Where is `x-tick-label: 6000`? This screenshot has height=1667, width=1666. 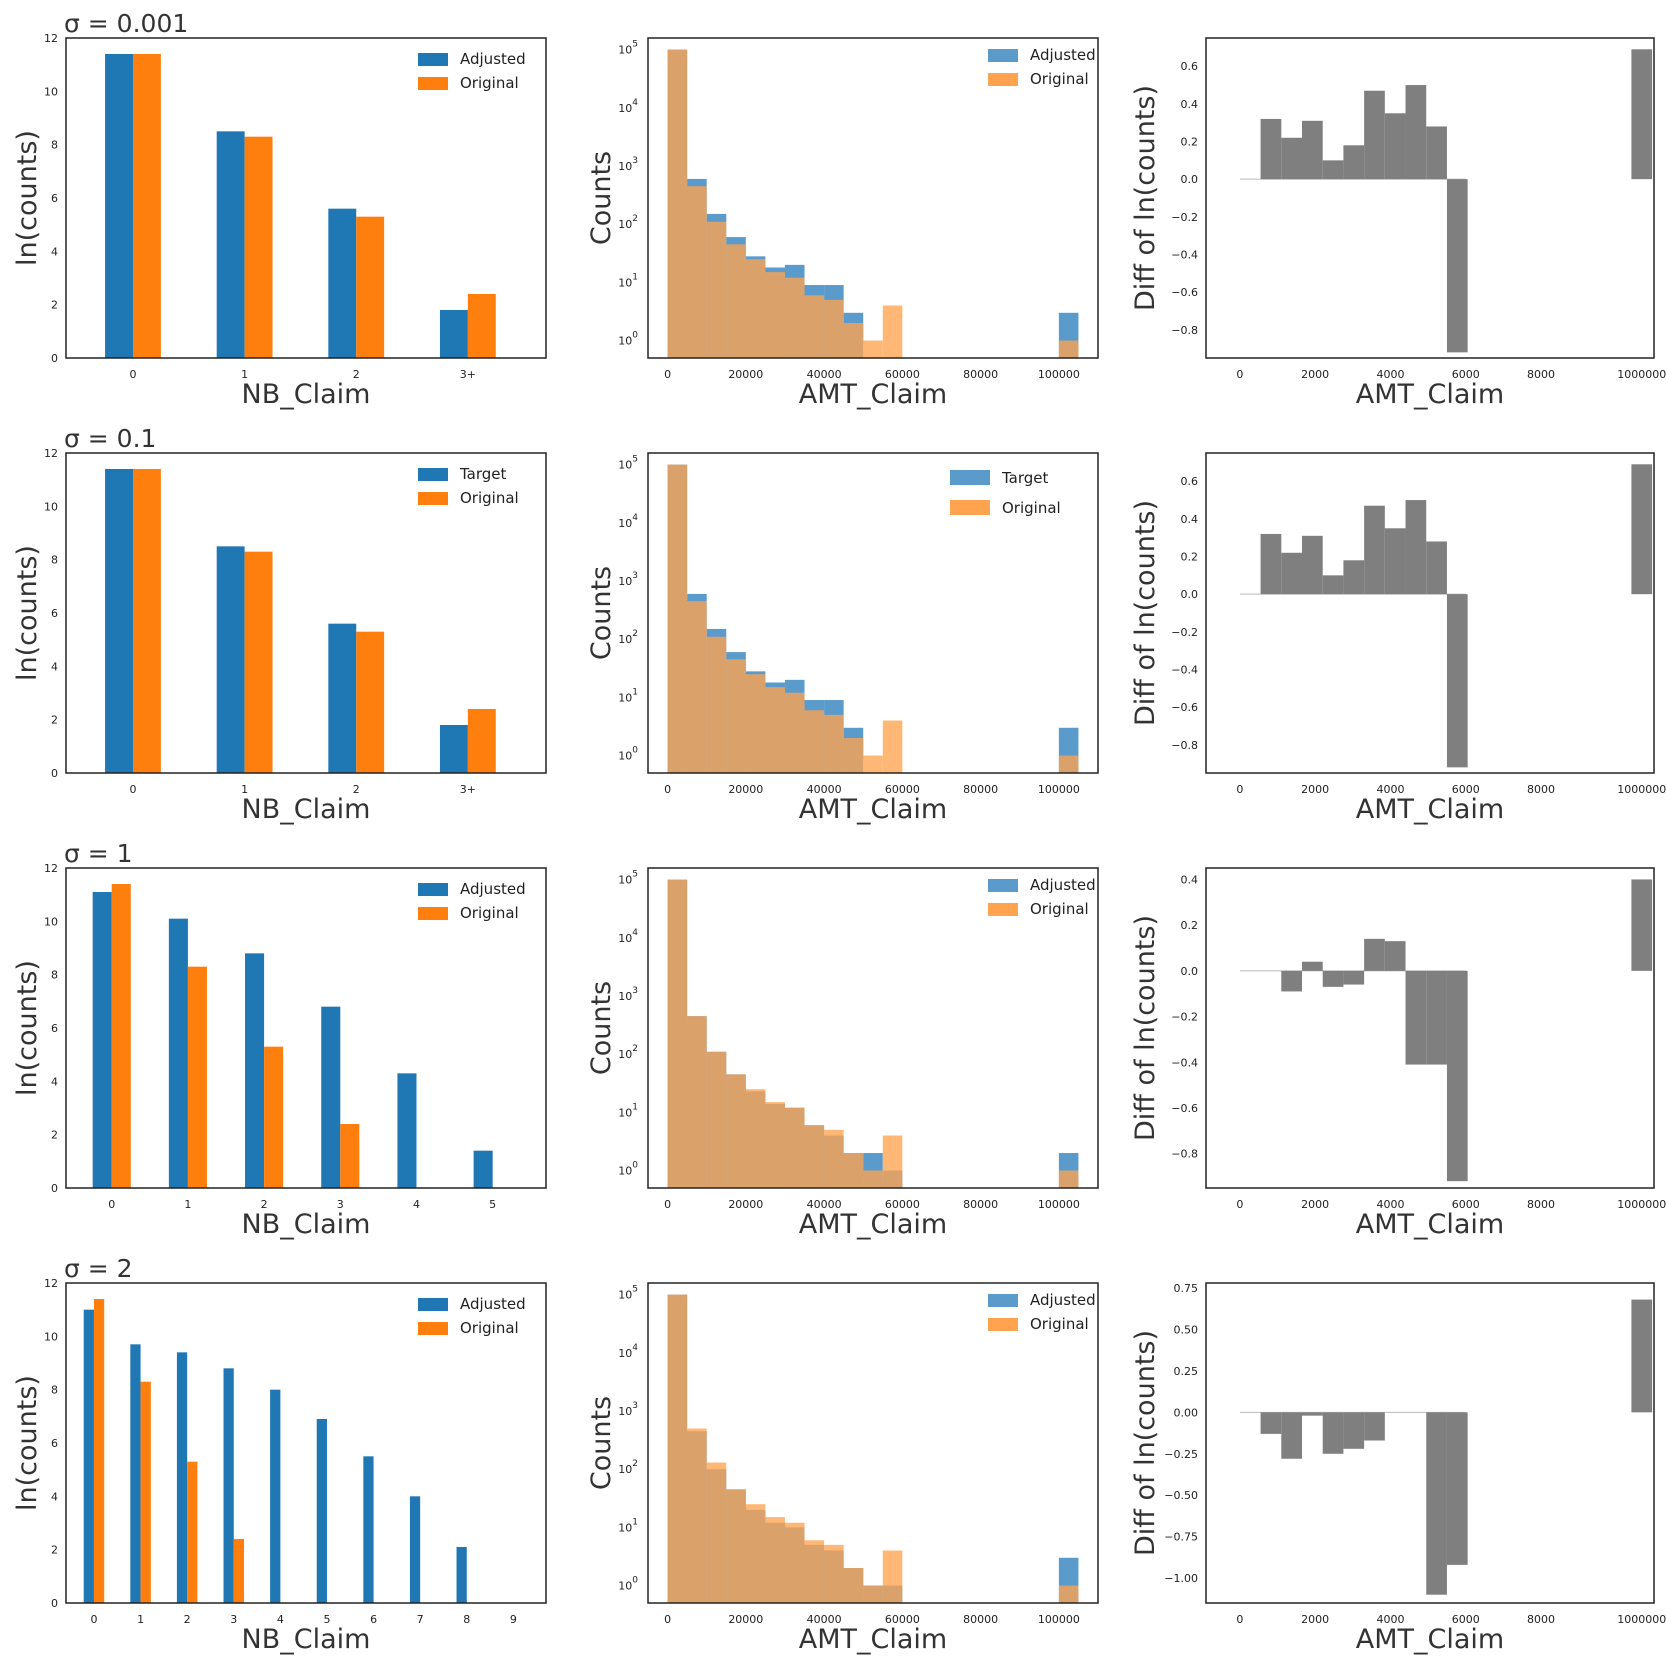 x-tick-label: 6000 is located at coordinates (1466, 374).